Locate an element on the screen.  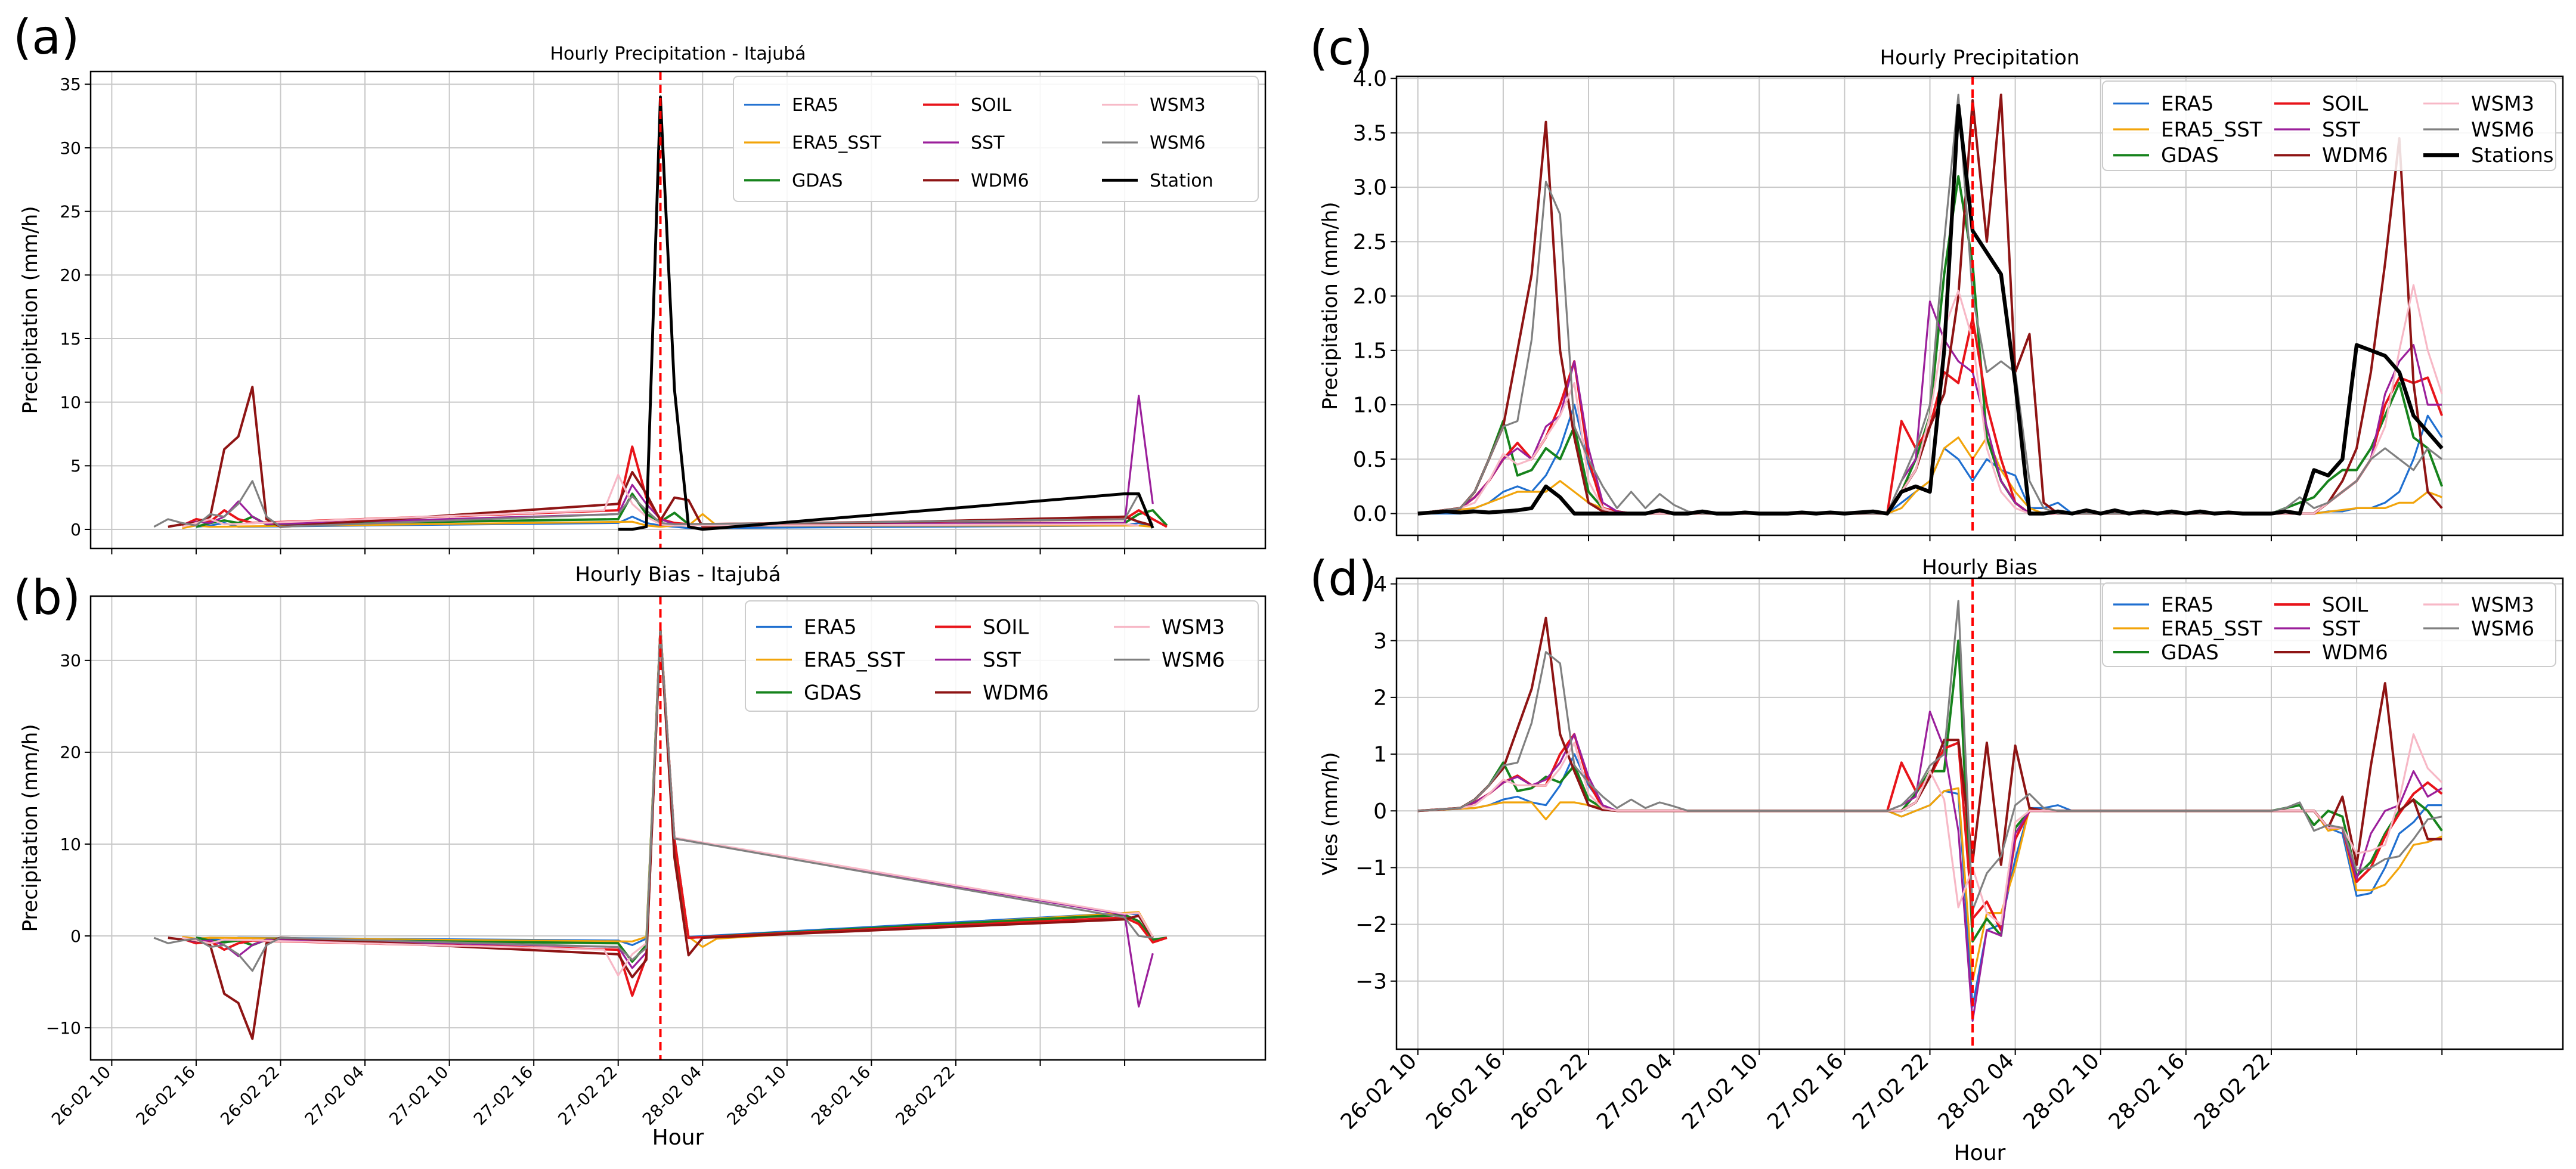
y-axis: 0 5 10 15 20 25 30 35 is located at coordinates (76, 307).